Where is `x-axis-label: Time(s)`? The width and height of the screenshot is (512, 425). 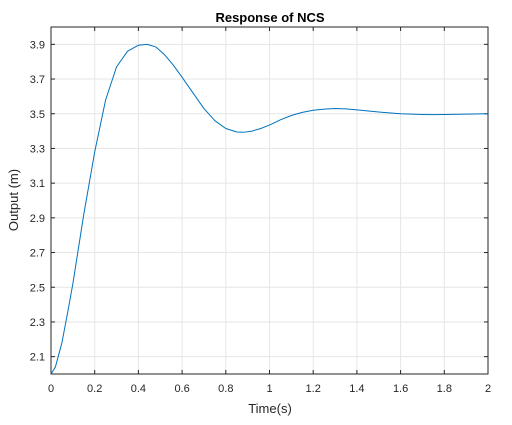
x-axis-label: Time(s) is located at coordinates (270, 408).